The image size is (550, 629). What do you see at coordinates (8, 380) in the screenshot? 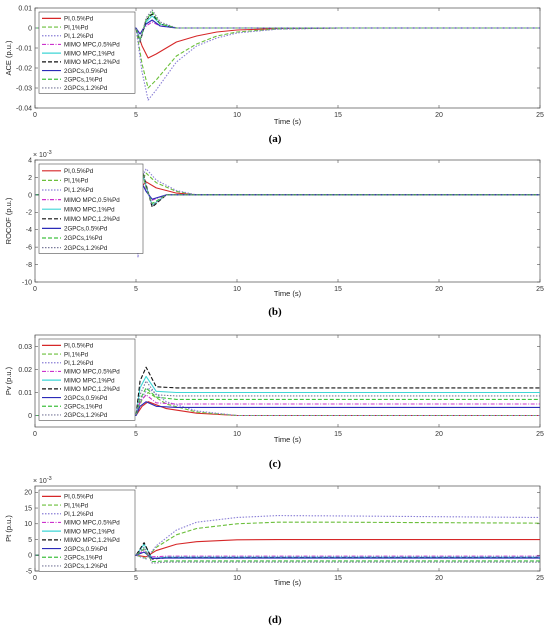
I see `y-axis-label: Pv (p.u.)` at bounding box center [8, 380].